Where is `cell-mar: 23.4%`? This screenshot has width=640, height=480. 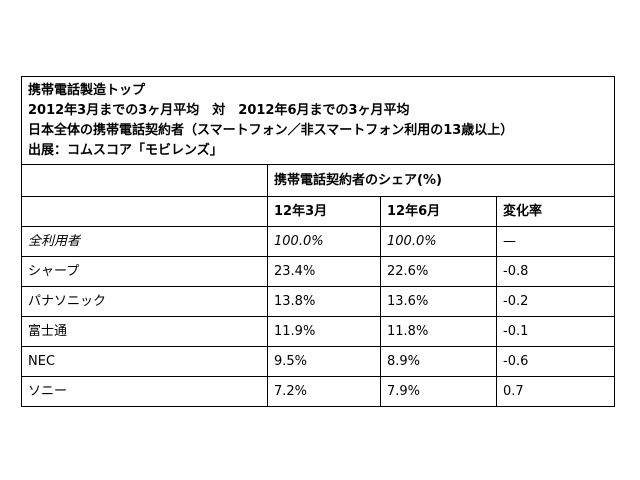
cell-mar: 23.4% is located at coordinates (324, 271).